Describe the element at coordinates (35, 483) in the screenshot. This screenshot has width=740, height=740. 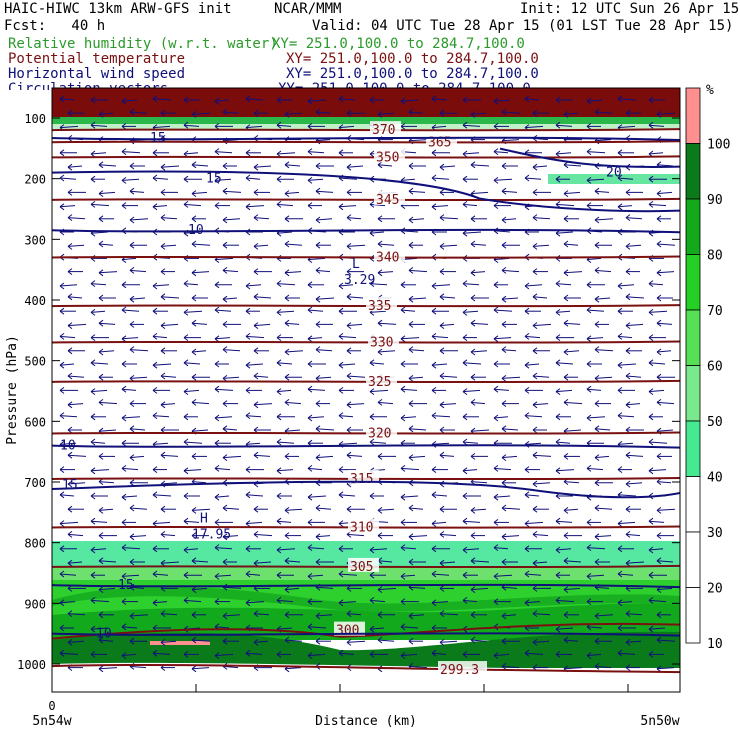
I see `y-tick-label: 700` at that location.